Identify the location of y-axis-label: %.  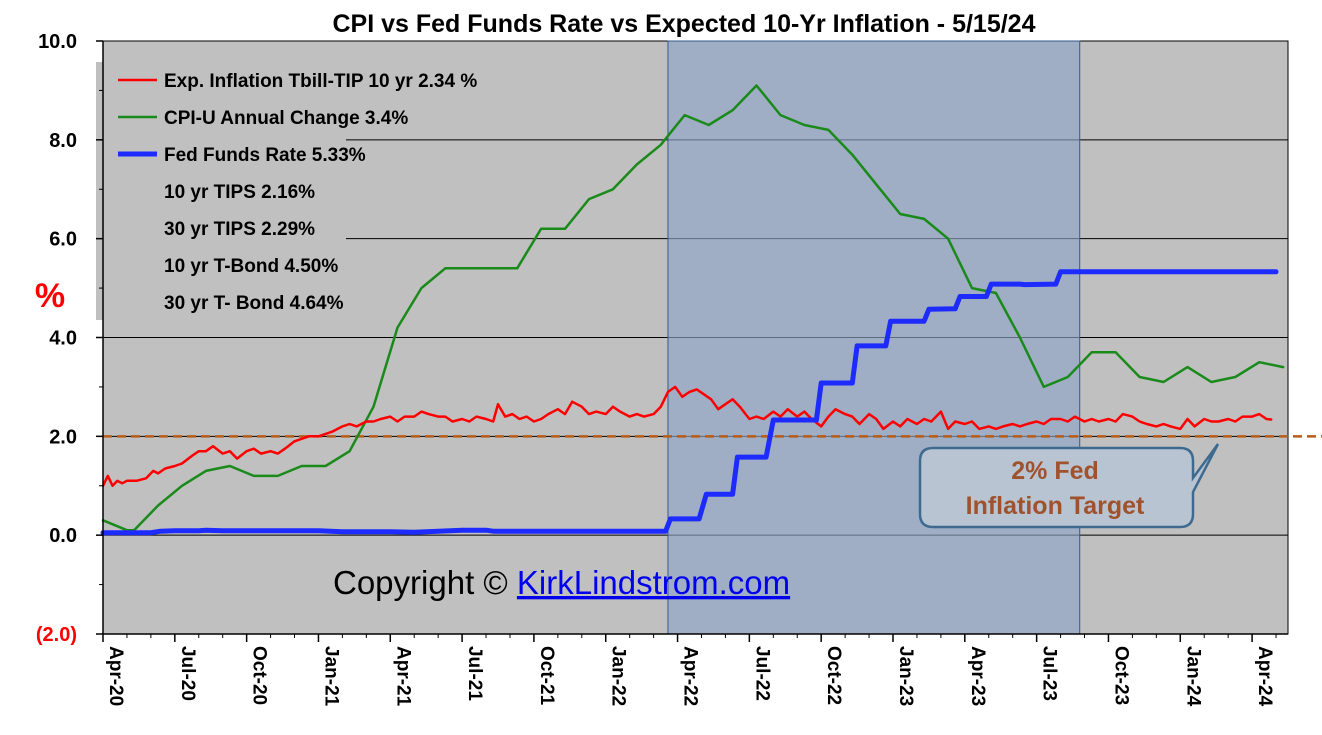
(50, 296).